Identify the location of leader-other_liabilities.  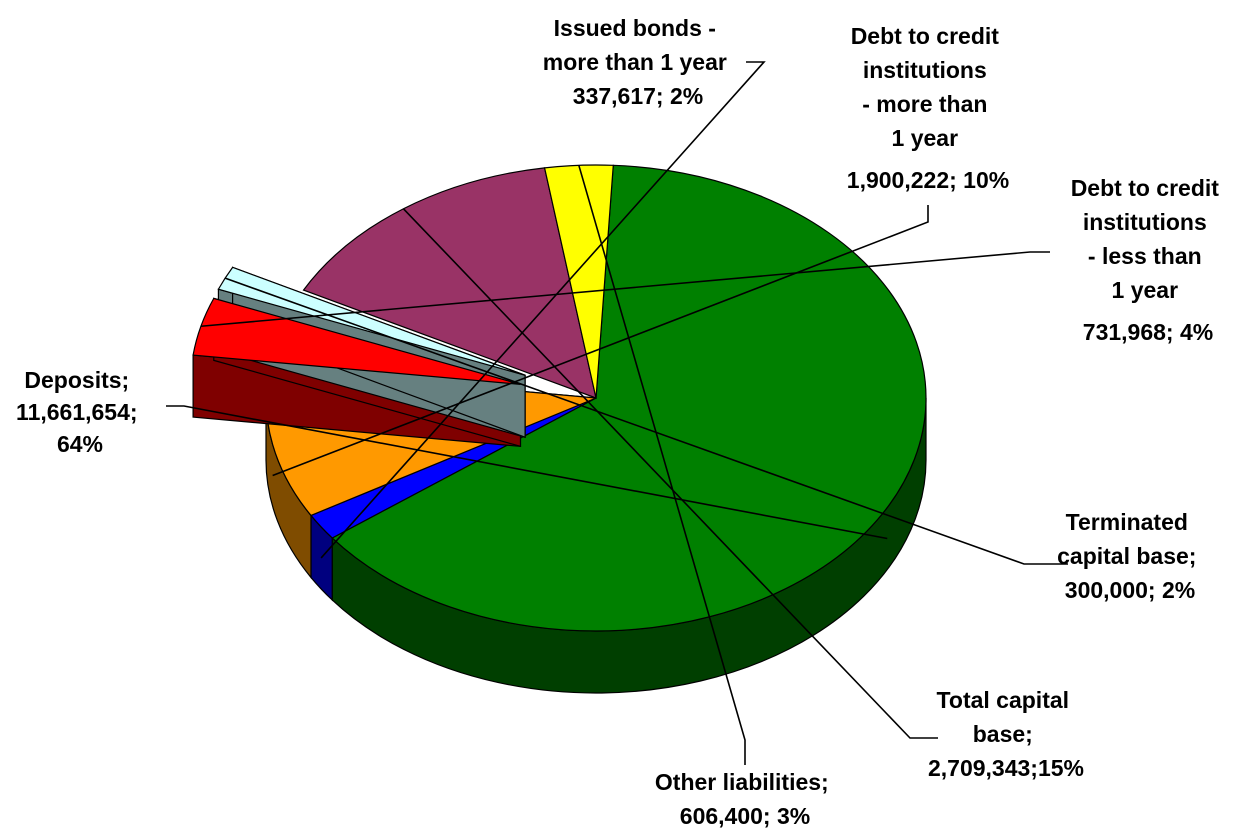
(662, 465).